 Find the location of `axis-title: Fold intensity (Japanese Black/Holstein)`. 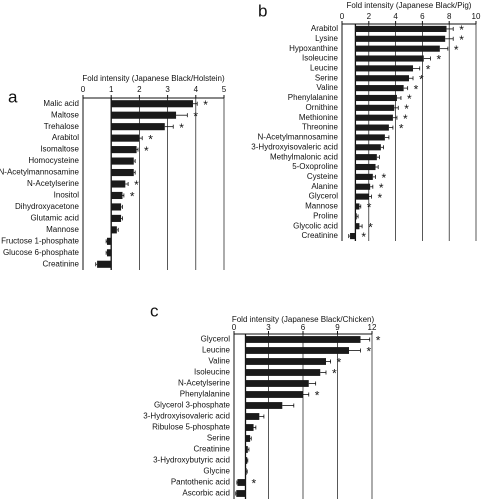

axis-title: Fold intensity (Japanese Black/Holstein) is located at coordinates (153, 78).